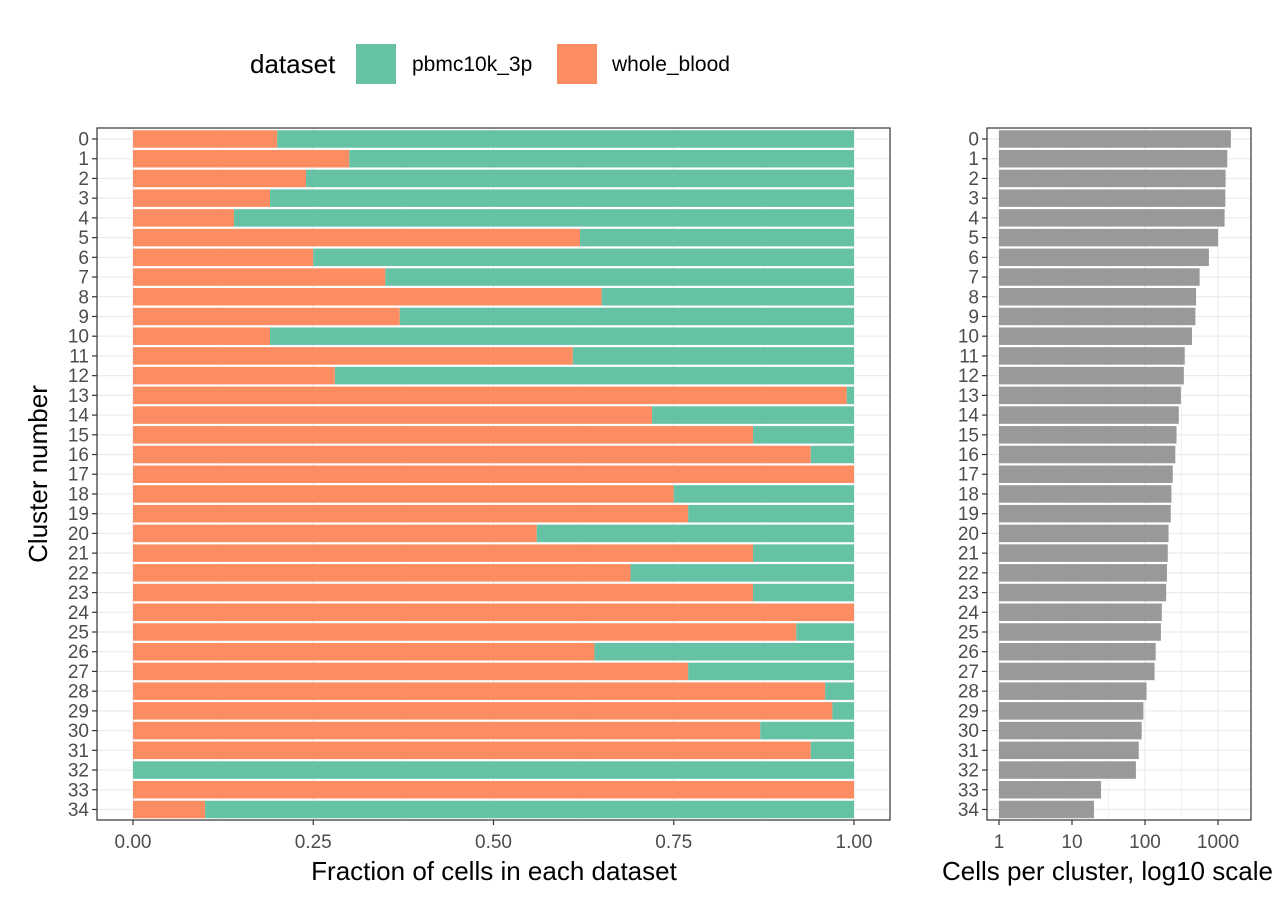 Image resolution: width=1280 pixels, height=914 pixels. I want to click on x-tick-label: 0.75, so click(673, 842).